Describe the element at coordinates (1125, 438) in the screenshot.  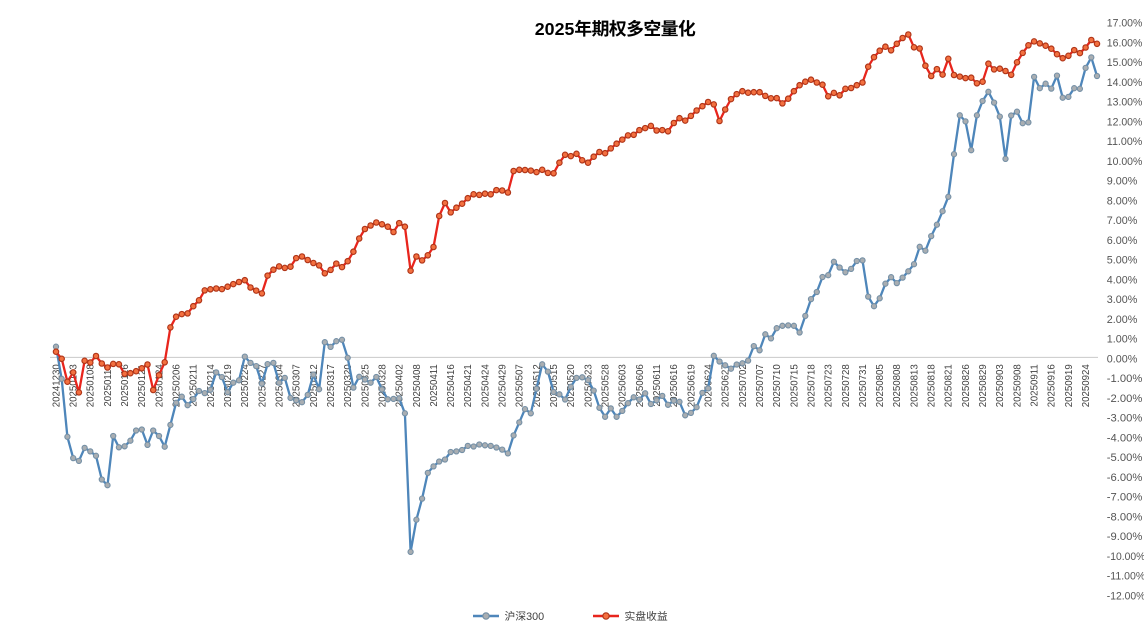
I see `svg-text: -4.00%` at that location.